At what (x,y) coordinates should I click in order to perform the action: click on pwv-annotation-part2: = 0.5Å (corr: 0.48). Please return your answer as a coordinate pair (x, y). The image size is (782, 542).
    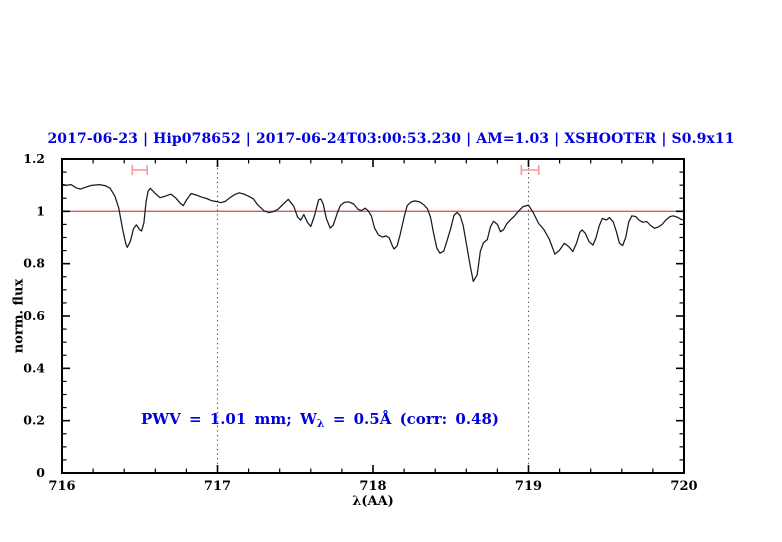
    Looking at the image, I should click on (412, 419).